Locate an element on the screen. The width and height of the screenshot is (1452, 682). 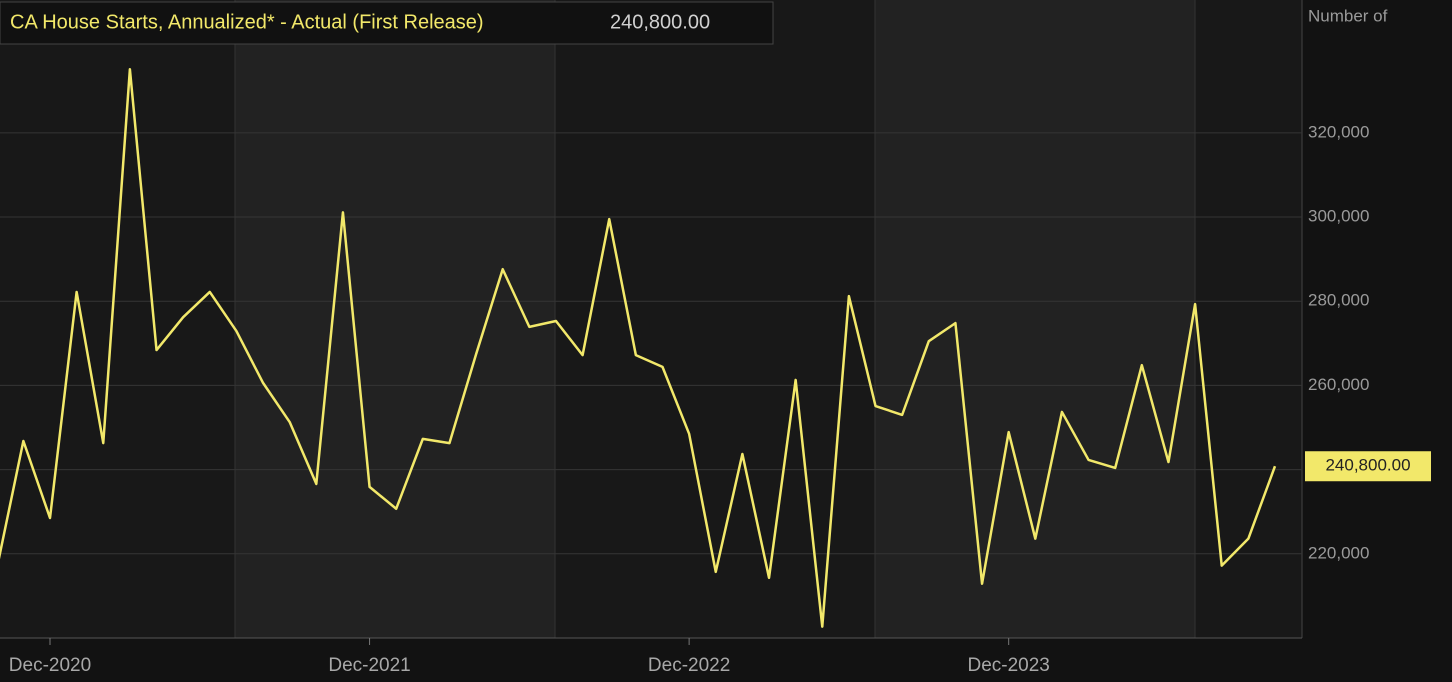
y-axis-label: Number of is located at coordinates (1348, 15).